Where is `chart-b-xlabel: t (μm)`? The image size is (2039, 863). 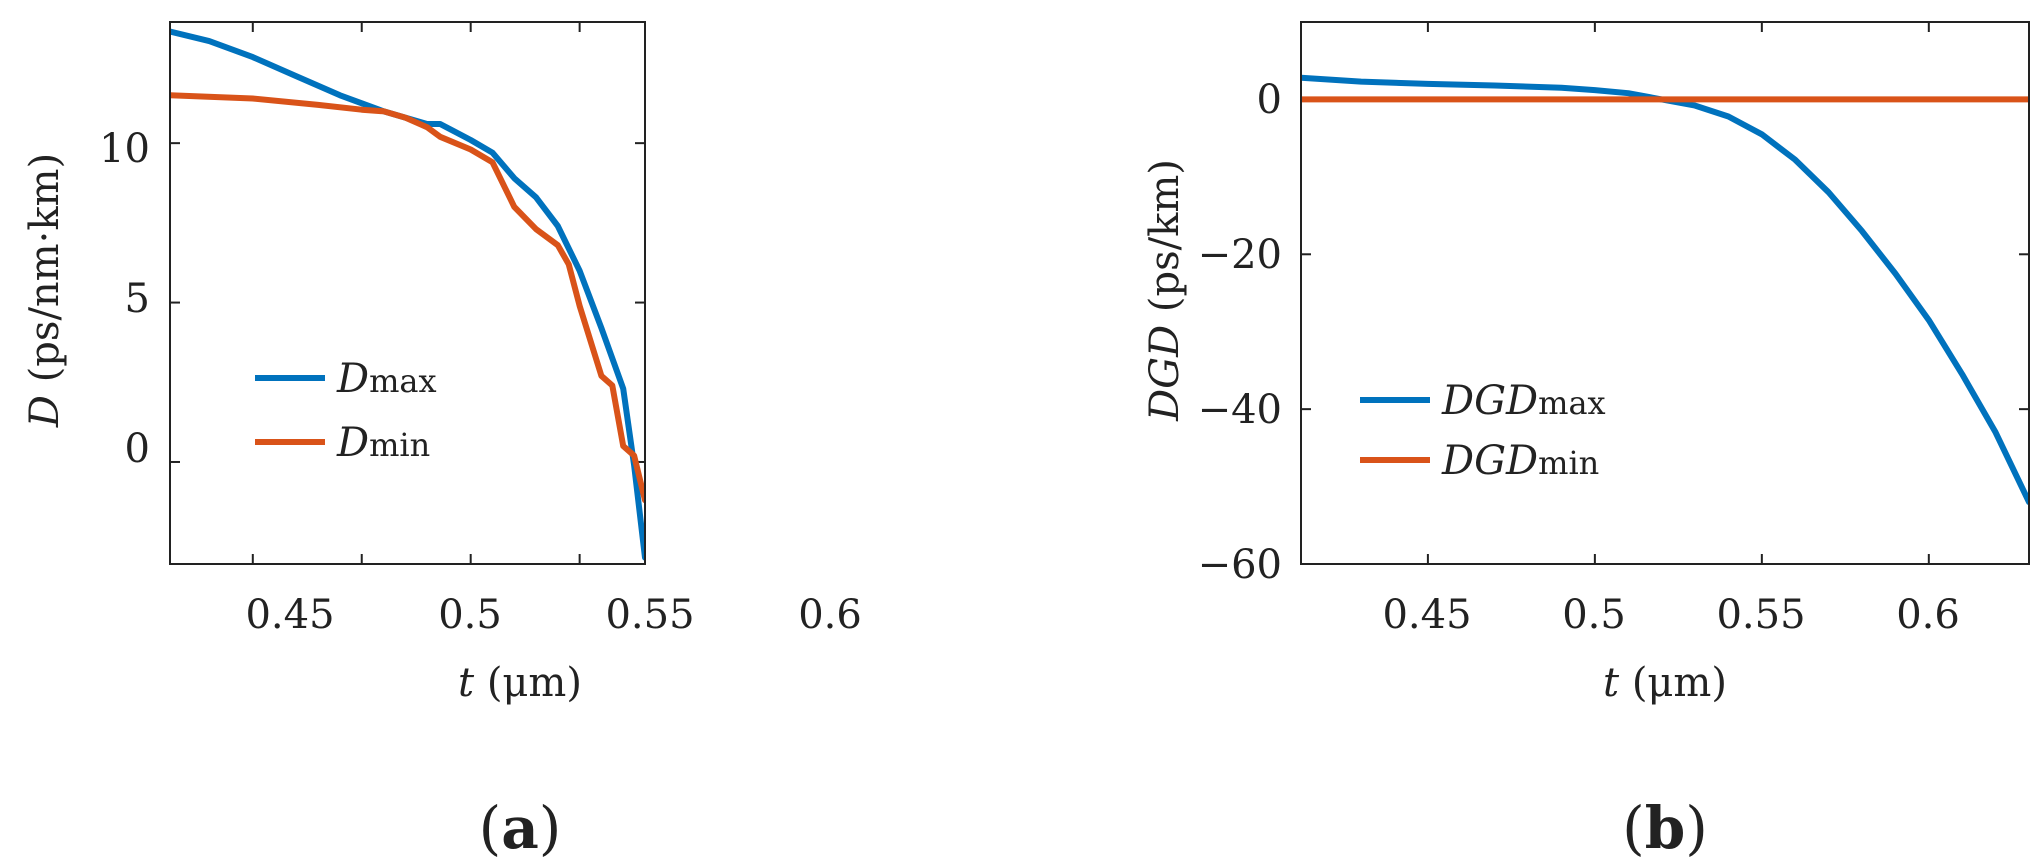
chart-b-xlabel: t (μm) is located at coordinates (1665, 683).